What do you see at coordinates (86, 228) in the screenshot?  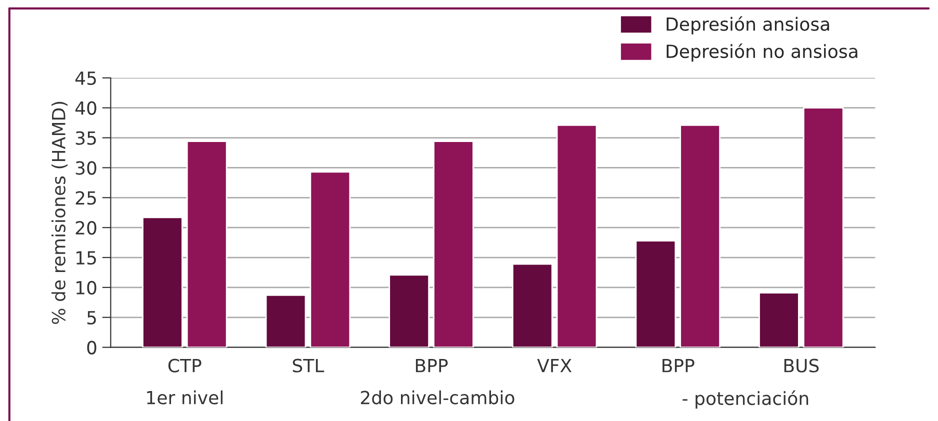 I see `y-tick-label: 20` at bounding box center [86, 228].